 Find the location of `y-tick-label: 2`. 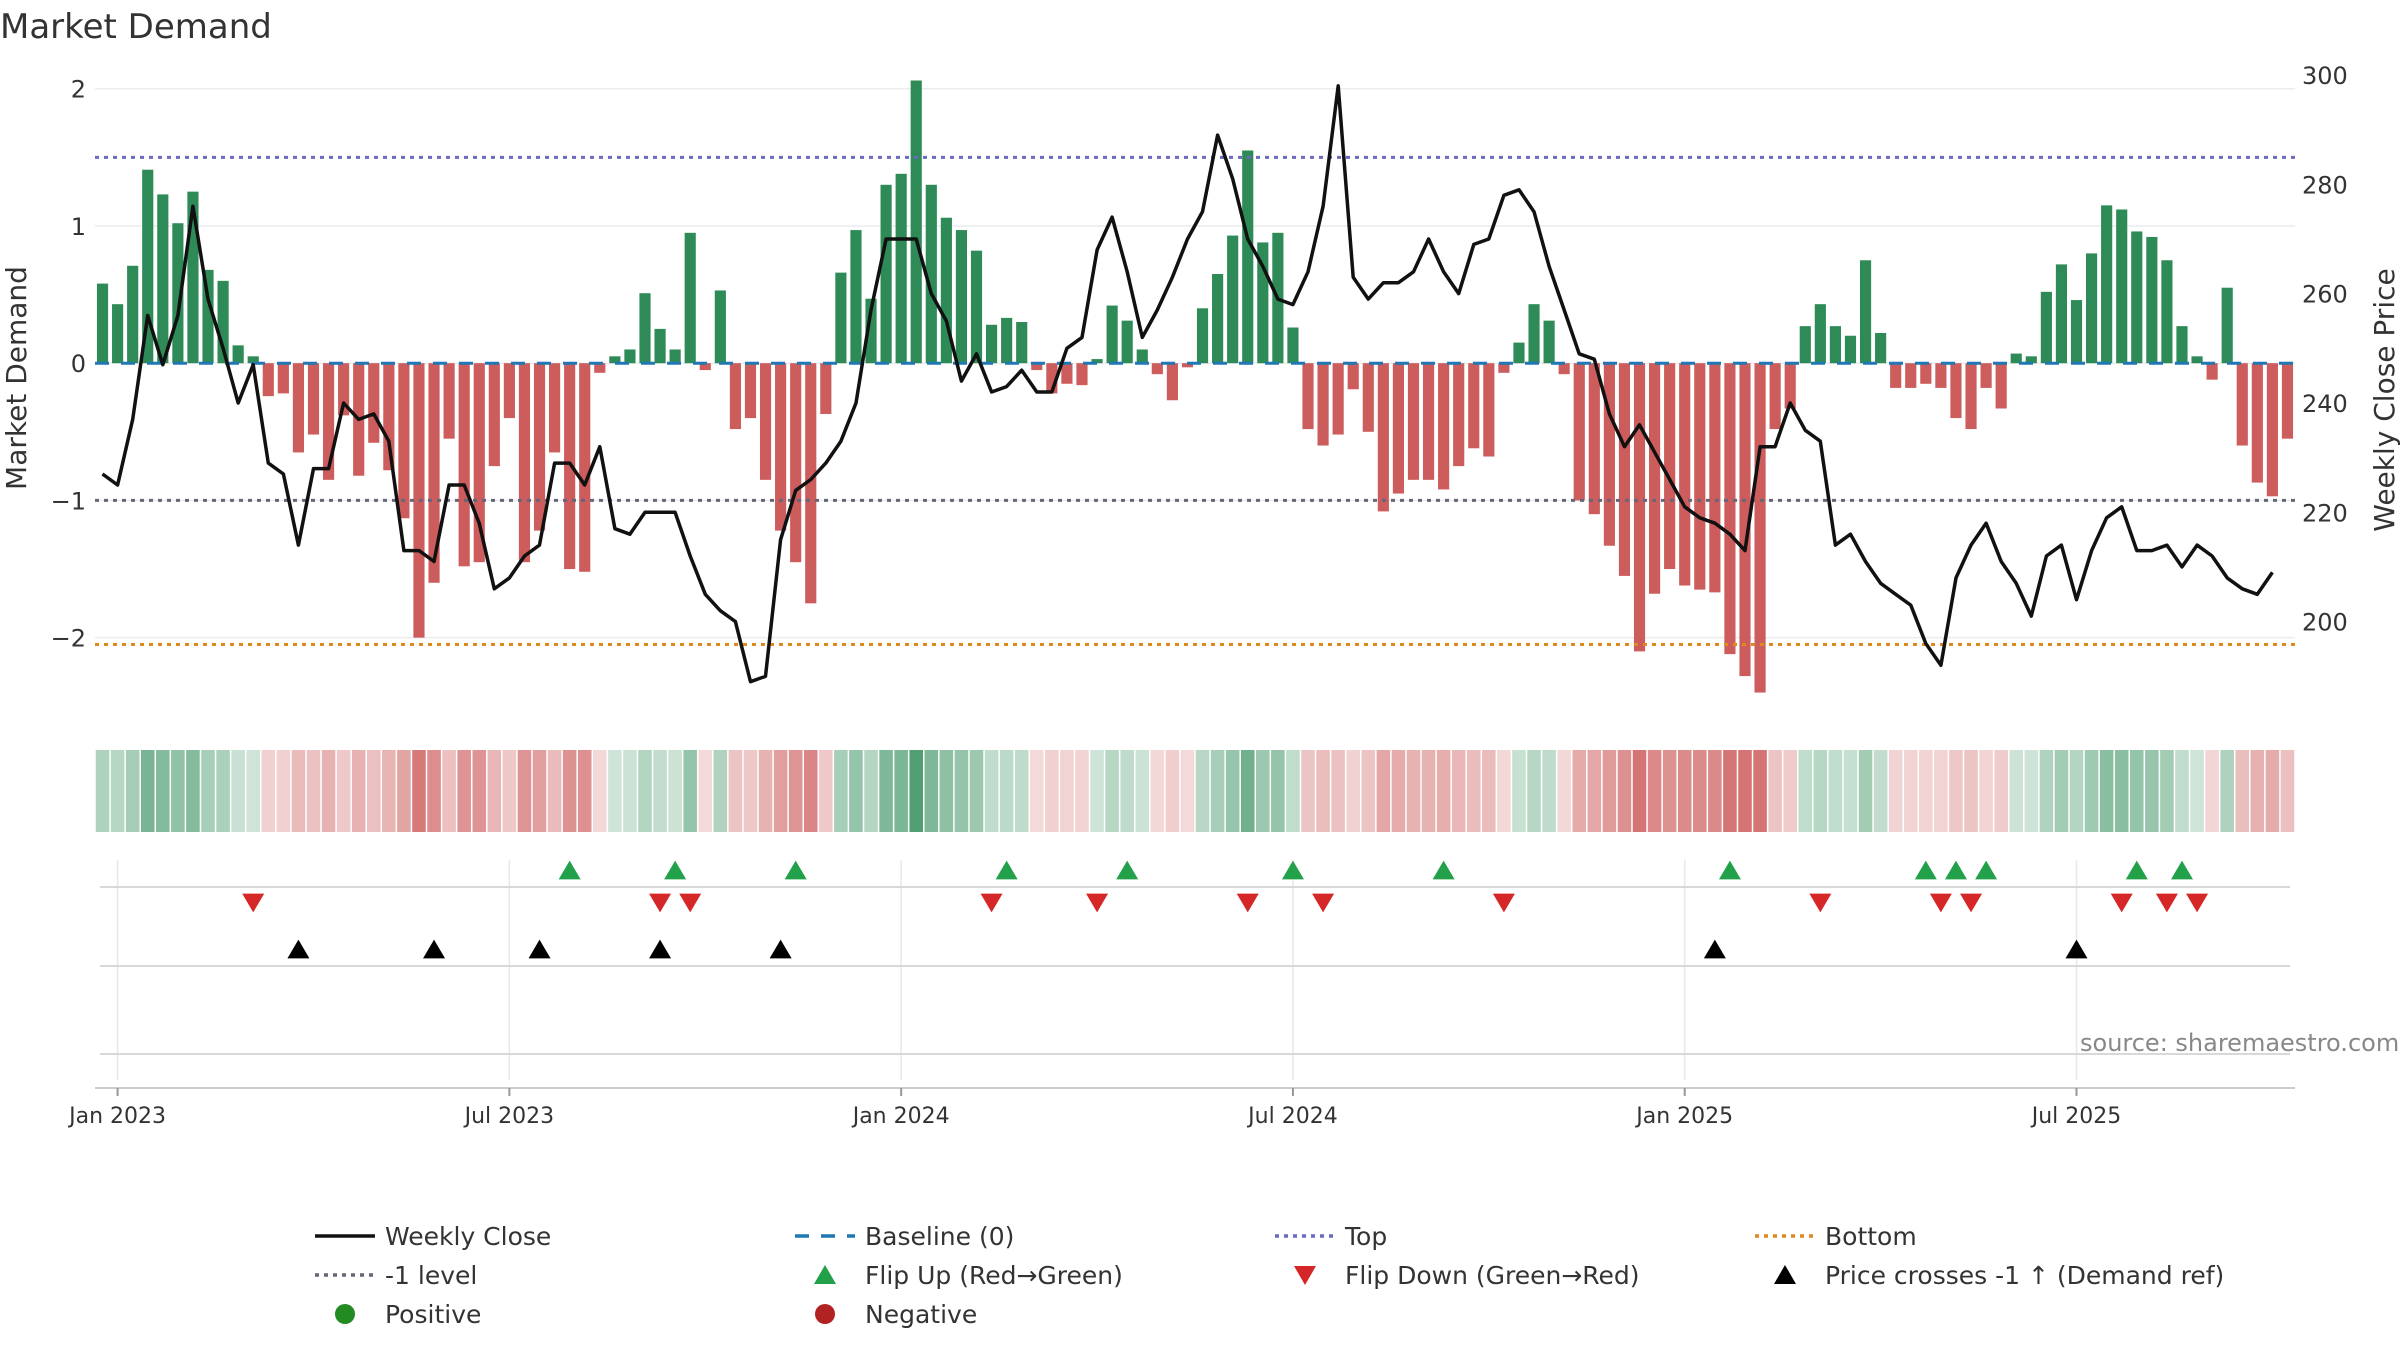

y-tick-label: 2 is located at coordinates (78, 90).